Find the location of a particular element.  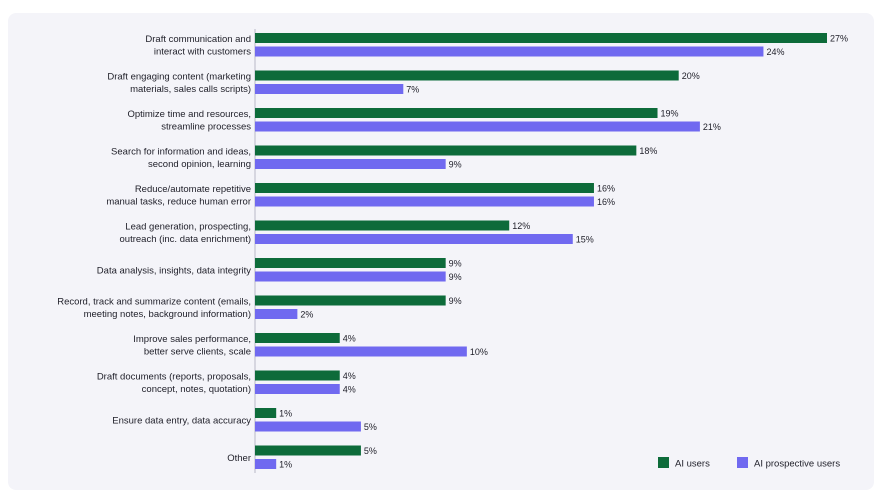

data-label: 7% is located at coordinates (412, 90).